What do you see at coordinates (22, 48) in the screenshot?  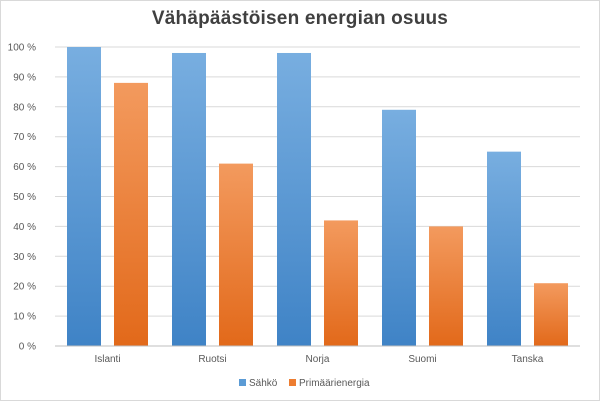 I see `y-tick-label: 100 %` at bounding box center [22, 48].